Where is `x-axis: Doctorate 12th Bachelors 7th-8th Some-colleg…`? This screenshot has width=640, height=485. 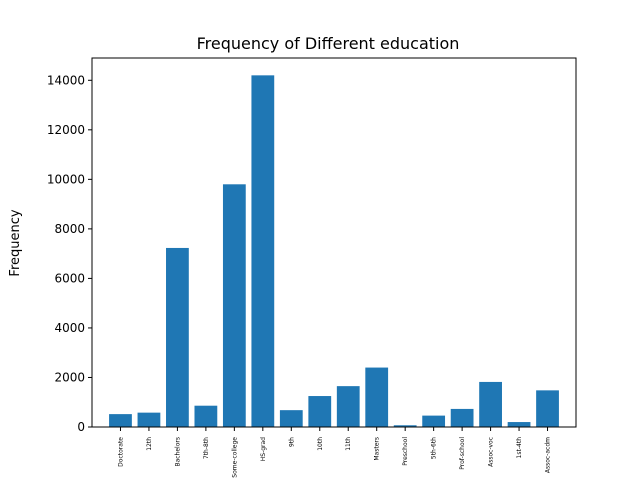 x-axis: Doctorate 12th Bachelors 7th-8th Some-colleg… is located at coordinates (334, 452).